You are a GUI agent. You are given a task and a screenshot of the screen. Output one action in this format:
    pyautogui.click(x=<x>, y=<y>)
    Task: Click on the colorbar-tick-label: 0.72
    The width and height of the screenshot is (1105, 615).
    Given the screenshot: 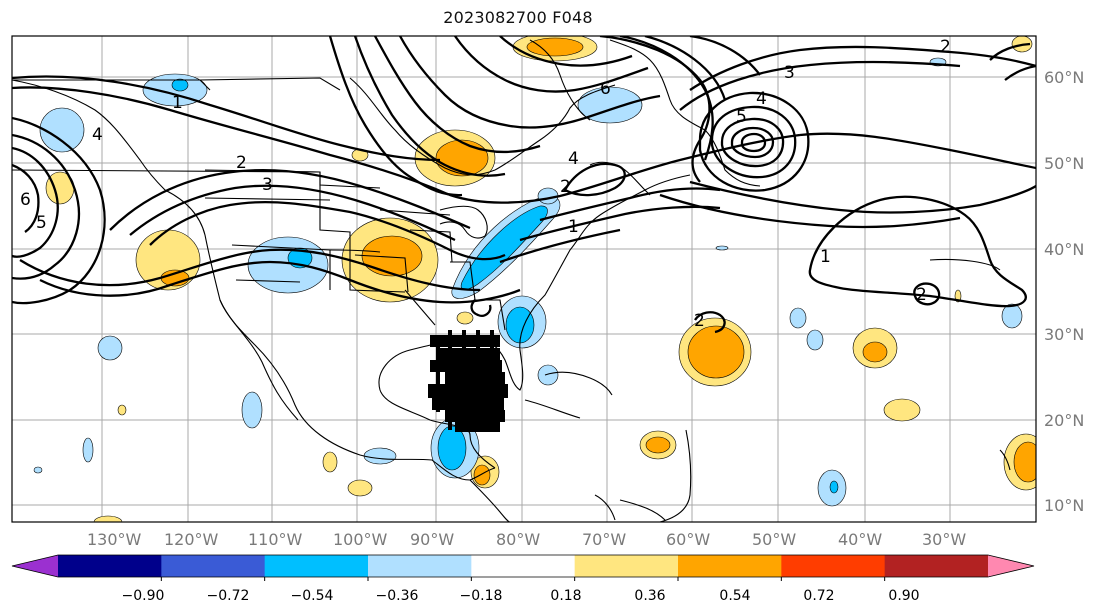 What is the action you would take?
    pyautogui.click(x=818, y=596)
    